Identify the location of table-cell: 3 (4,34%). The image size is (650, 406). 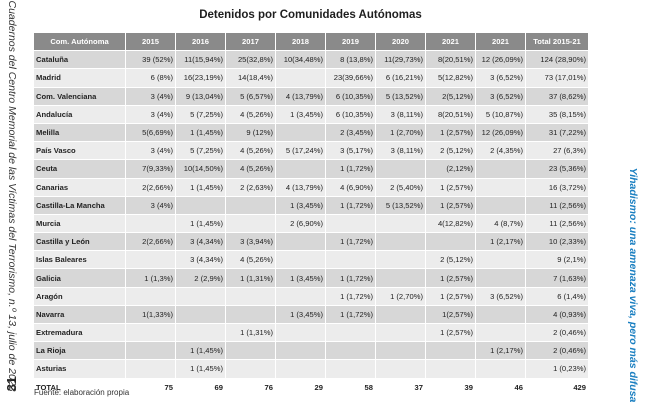
(200, 260).